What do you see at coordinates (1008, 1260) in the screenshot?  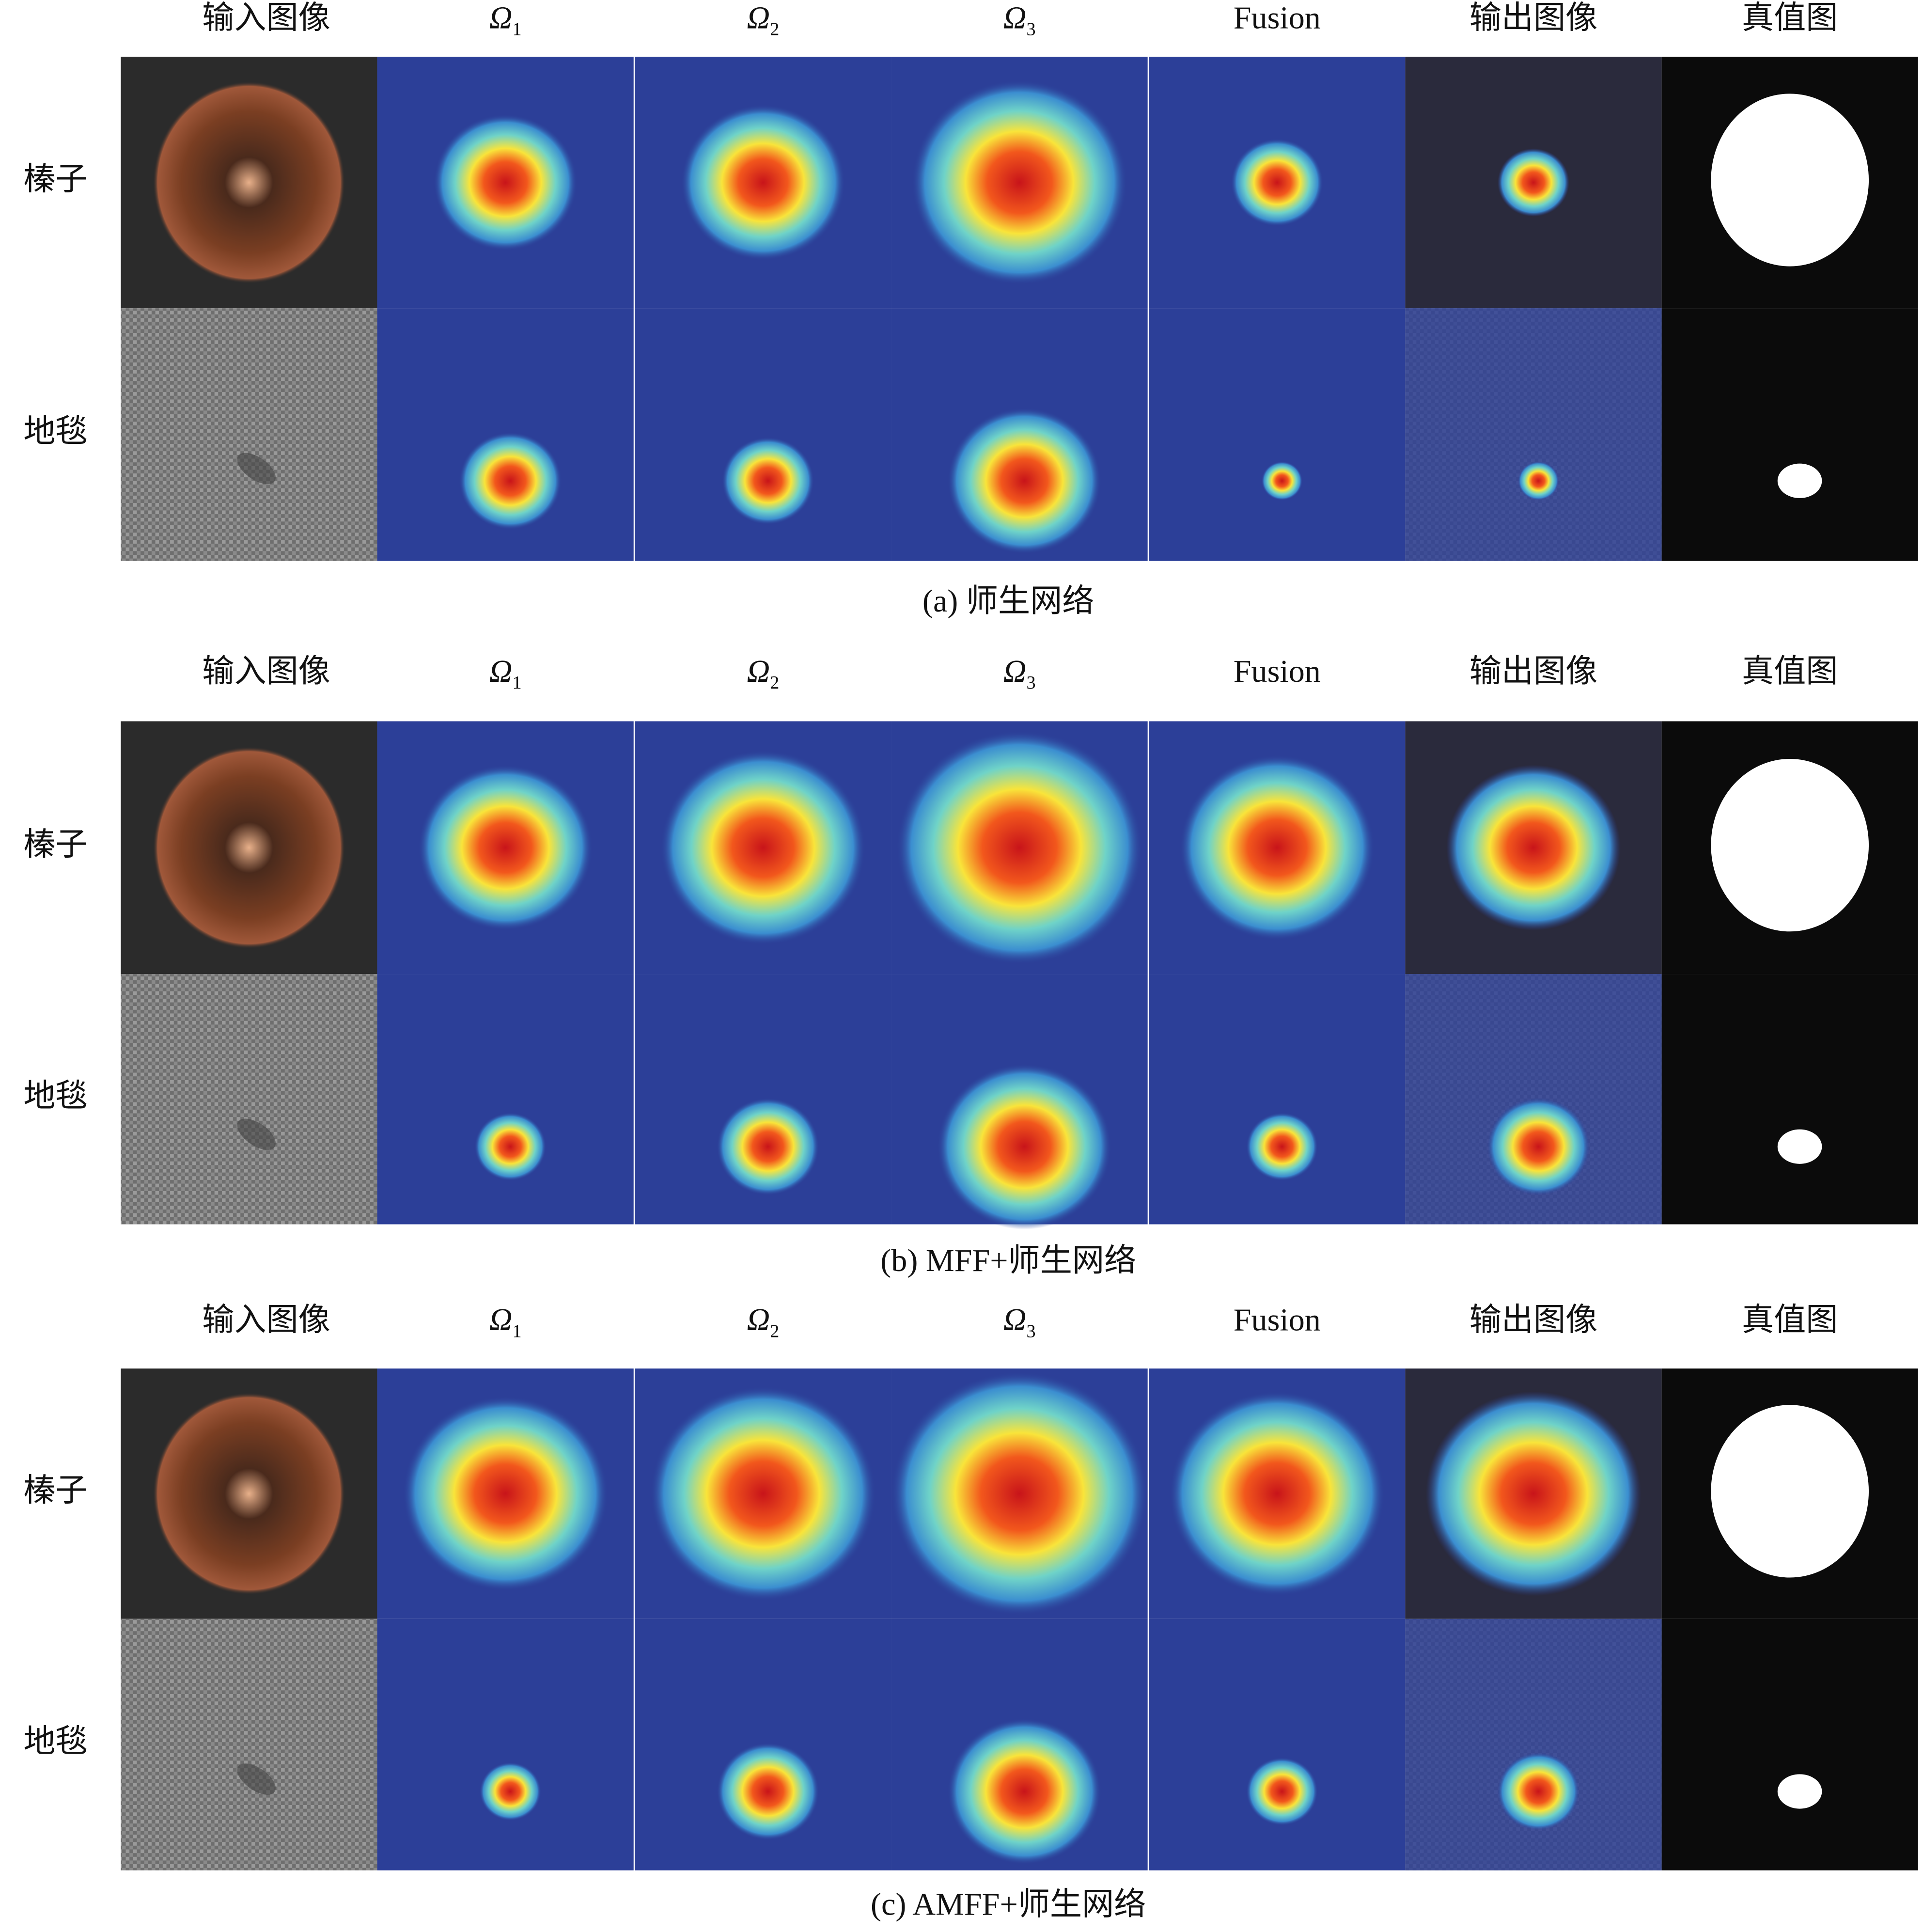 I see `caption: (b) MFF+师生网络` at bounding box center [1008, 1260].